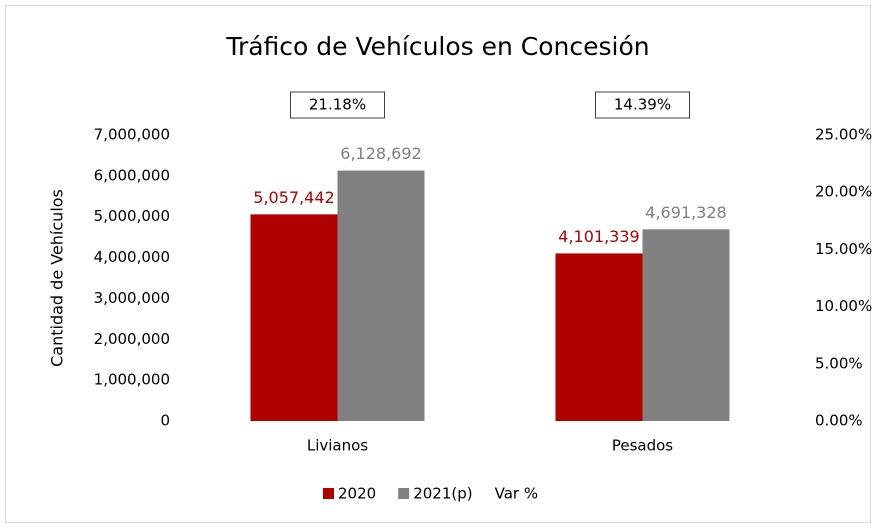 This screenshot has height=529, width=877. Describe the element at coordinates (642, 446) in the screenshot. I see `x-tick-label: Pesados` at that location.